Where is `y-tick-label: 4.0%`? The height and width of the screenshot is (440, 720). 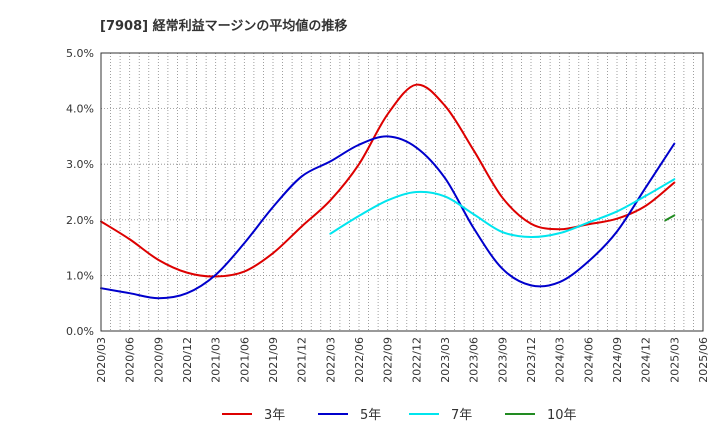
y-tick-label: 4.0% is located at coordinates (80, 109).